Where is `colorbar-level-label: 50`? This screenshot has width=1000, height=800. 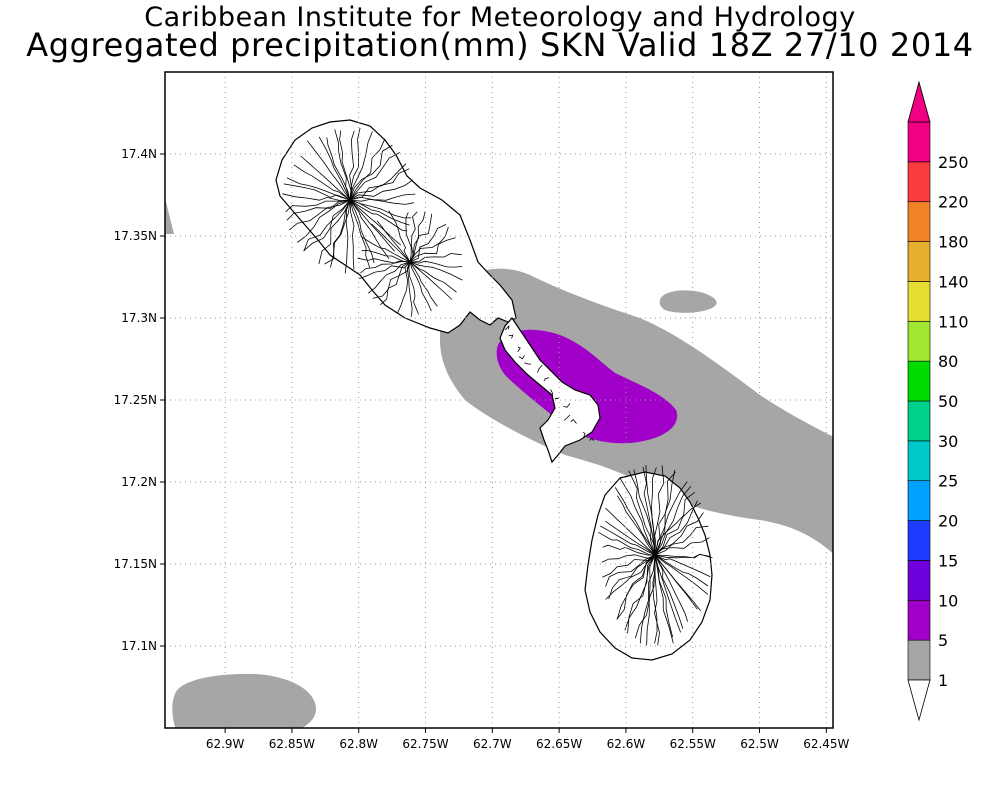
colorbar-level-label: 50 is located at coordinates (948, 401).